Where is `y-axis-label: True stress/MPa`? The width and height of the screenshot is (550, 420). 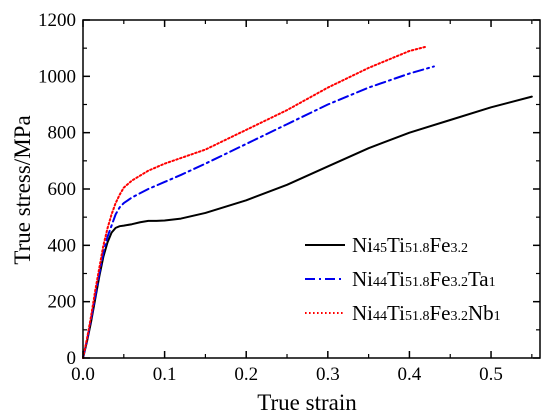
y-axis-label: True stress/MPa is located at coordinates (22, 189).